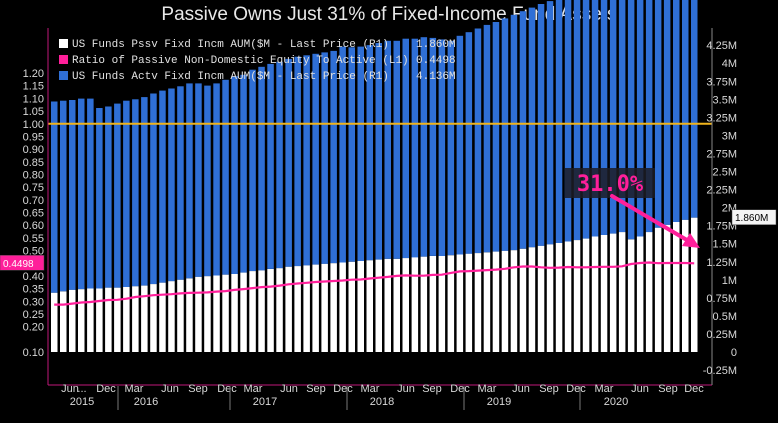  Describe the element at coordinates (33, 290) in the screenshot. I see `left-tick-label: 0.35` at that location.